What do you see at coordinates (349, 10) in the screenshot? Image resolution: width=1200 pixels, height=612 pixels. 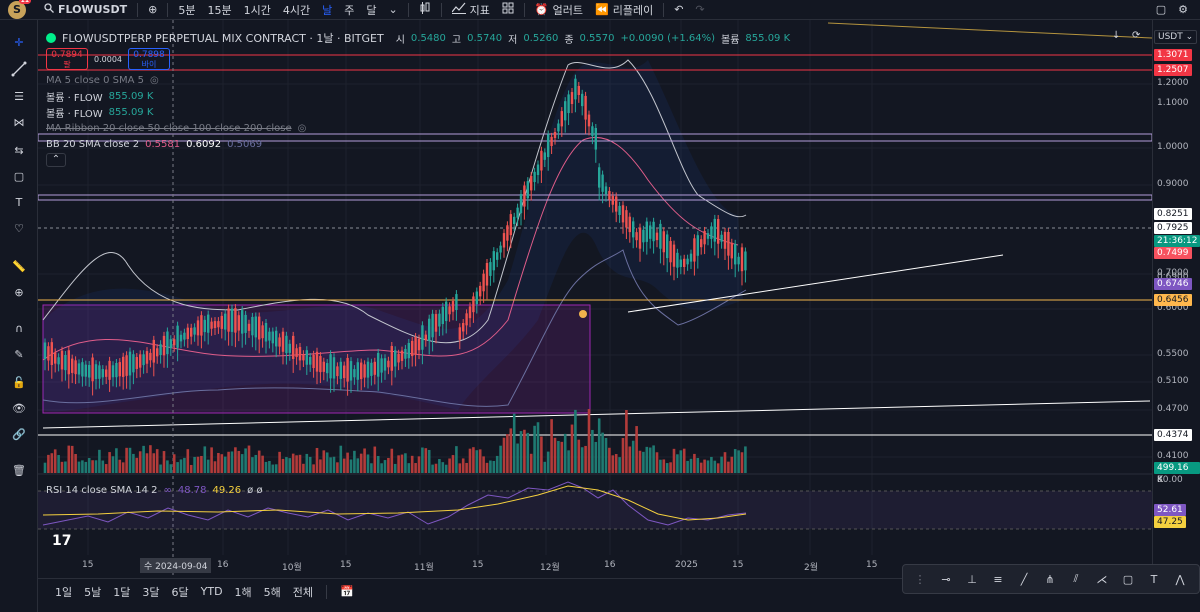 I see `interval-week: 주` at bounding box center [349, 10].